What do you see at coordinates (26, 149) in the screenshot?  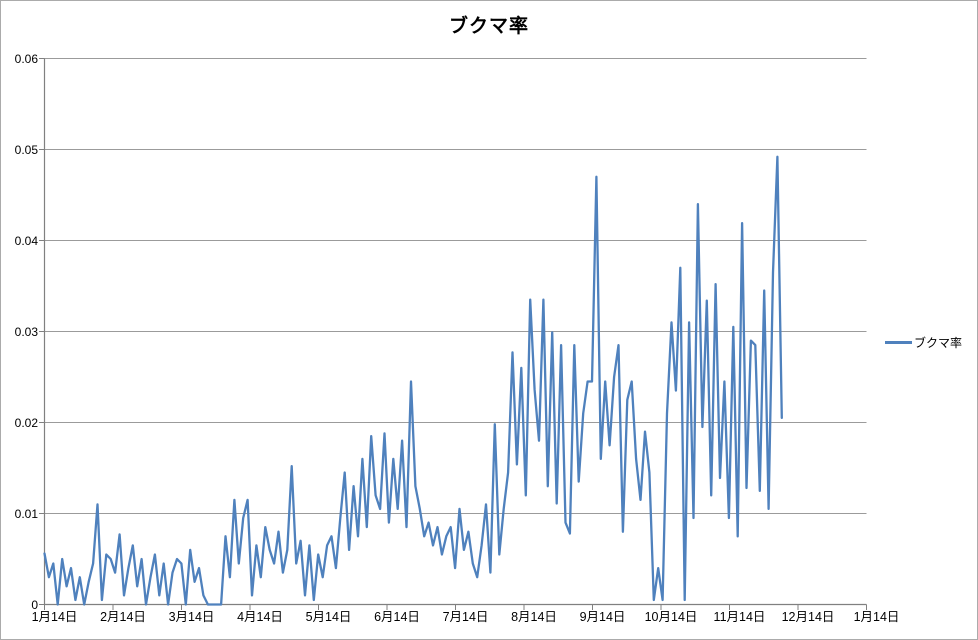 I see `y-tick-label: 0.05` at bounding box center [26, 149].